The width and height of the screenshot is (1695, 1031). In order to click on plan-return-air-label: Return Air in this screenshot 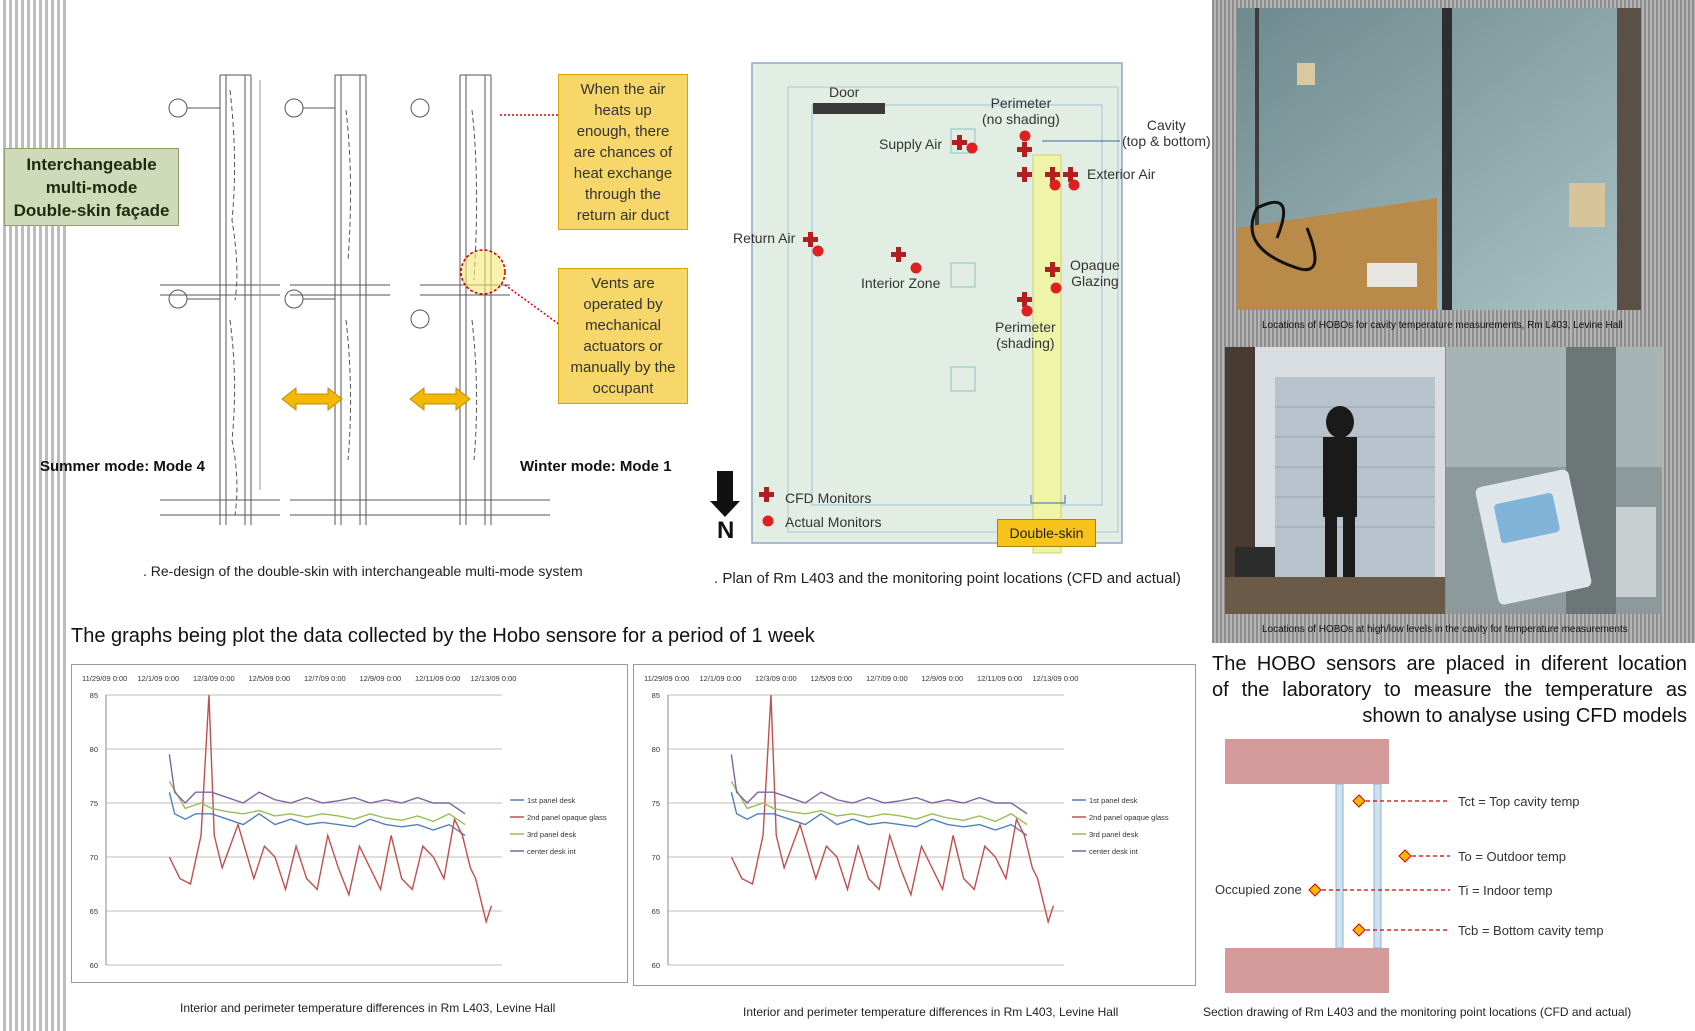, I will do `click(764, 238)`.